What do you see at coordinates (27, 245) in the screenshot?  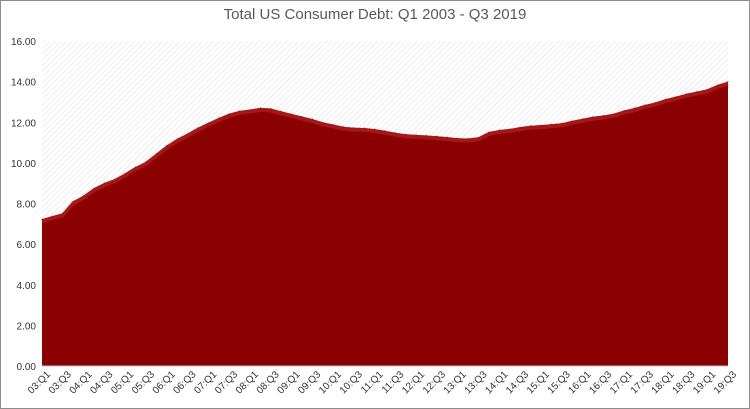 I see `y-tick-label: 6.00` at bounding box center [27, 245].